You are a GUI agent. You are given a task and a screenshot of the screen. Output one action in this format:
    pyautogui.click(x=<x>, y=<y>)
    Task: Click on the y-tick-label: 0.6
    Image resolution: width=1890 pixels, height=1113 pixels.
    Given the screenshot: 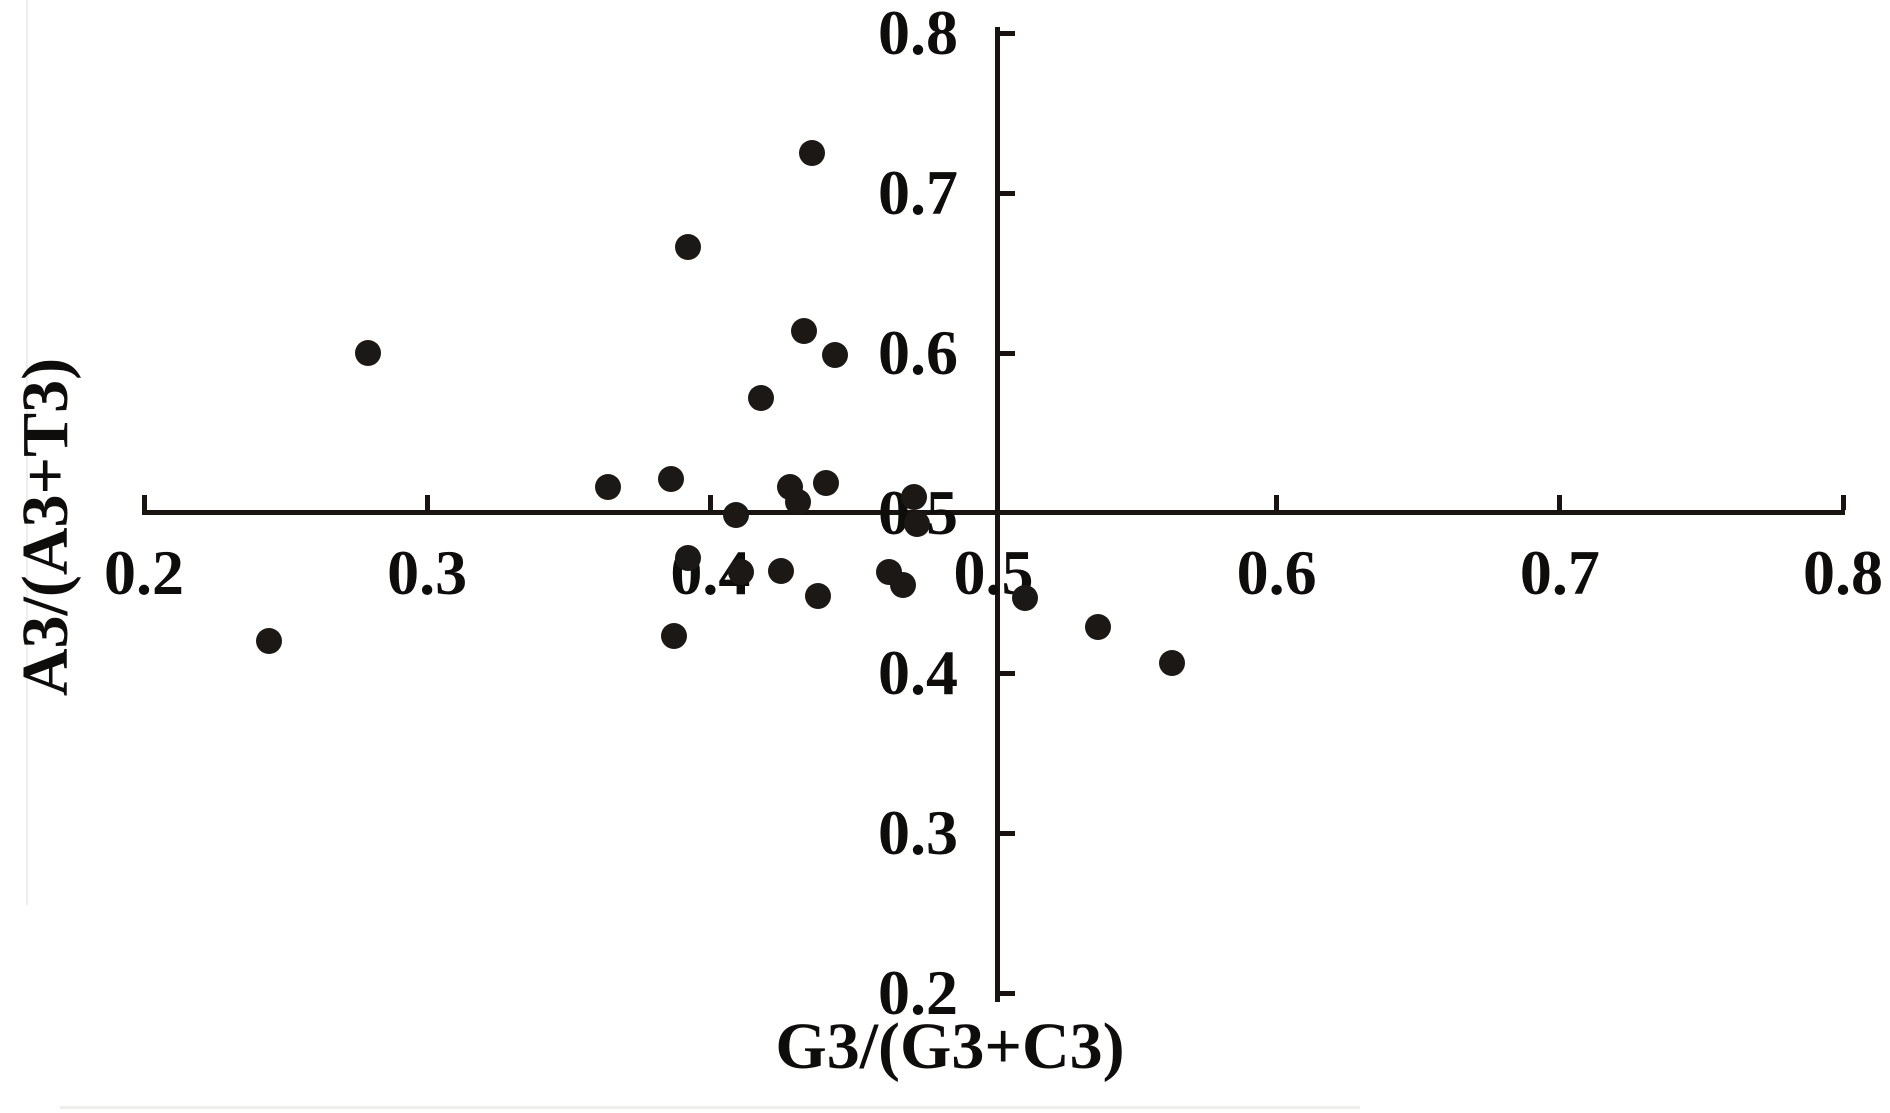 What is the action you would take?
    pyautogui.click(x=918, y=352)
    